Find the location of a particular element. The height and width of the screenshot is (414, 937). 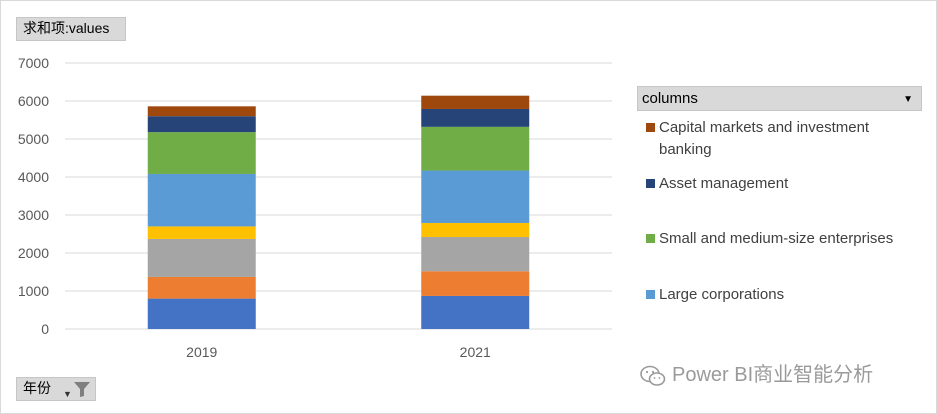

y-tick-label: 0 is located at coordinates (45, 329).